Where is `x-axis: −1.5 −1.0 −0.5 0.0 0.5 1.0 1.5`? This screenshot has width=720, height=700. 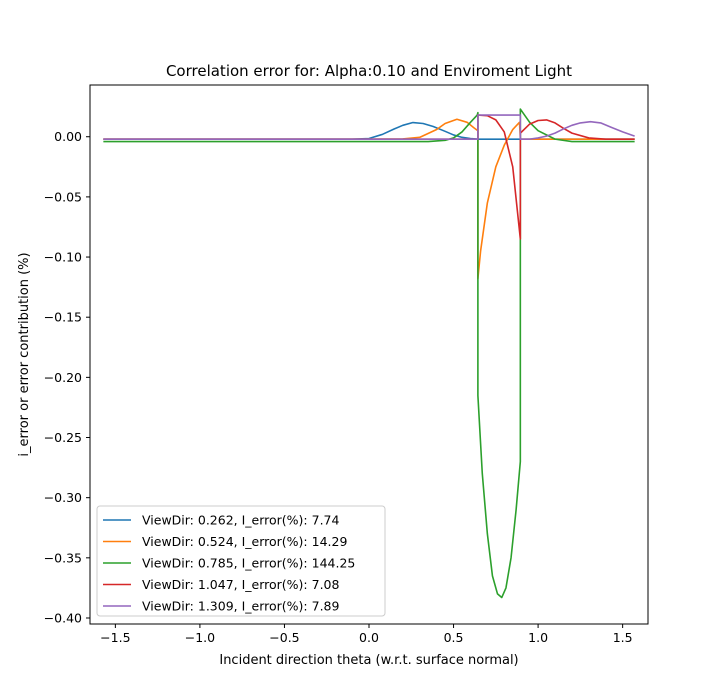
x-axis: −1.5 −1.0 −0.5 0.0 0.5 1.0 1.5 is located at coordinates (366, 634).